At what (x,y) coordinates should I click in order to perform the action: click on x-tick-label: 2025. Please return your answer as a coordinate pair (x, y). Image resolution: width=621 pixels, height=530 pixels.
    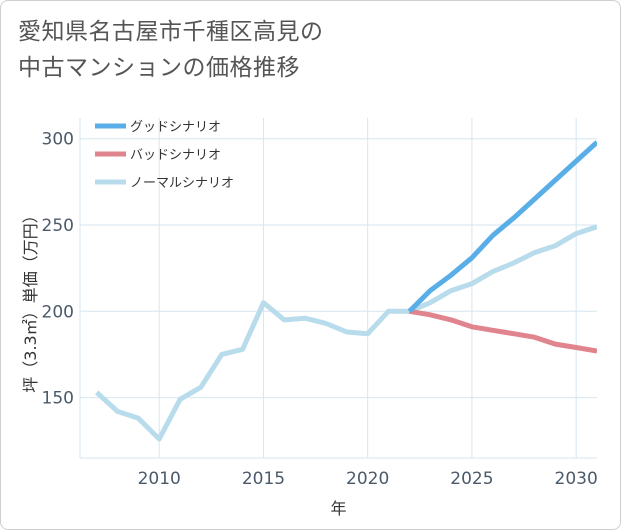
    Looking at the image, I should click on (471, 479).